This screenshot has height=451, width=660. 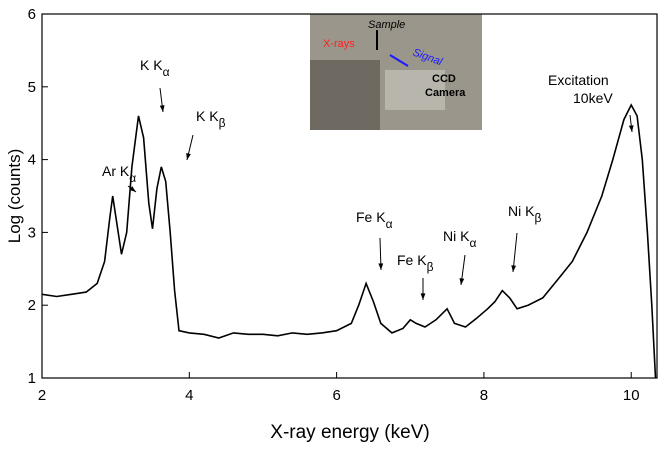 I want to click on y-axis-label: Log (counts), so click(x=14, y=196).